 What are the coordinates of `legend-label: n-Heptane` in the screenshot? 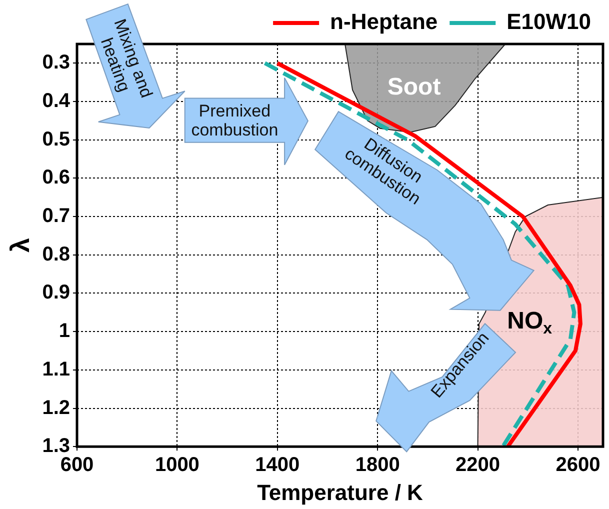 It's located at (384, 21).